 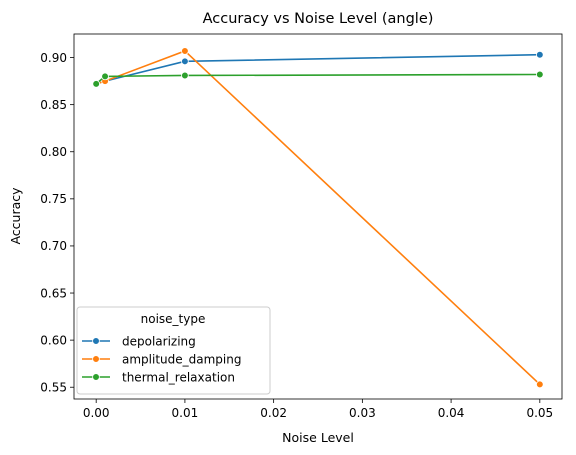 What do you see at coordinates (57, 223) in the screenshot?
I see `y-axis-ticks: 0.55 0.60 0.65 0.70 0.75 0.80 0.85 0.90` at bounding box center [57, 223].